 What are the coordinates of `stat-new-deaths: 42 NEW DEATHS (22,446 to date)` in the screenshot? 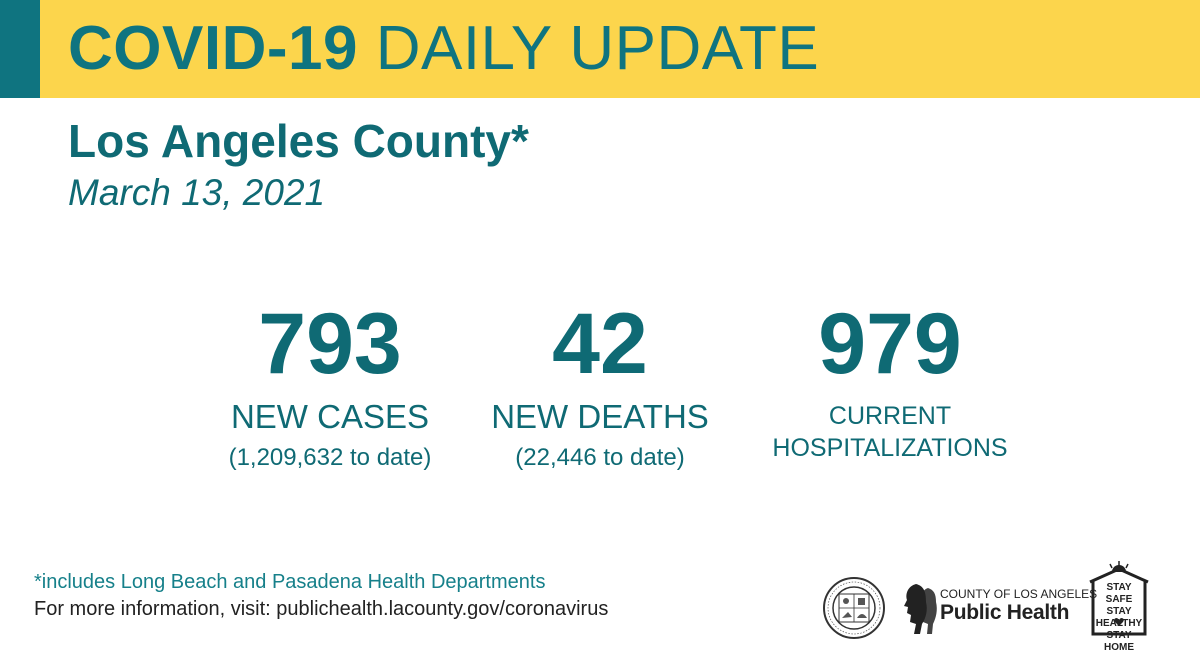 It's located at (600, 387).